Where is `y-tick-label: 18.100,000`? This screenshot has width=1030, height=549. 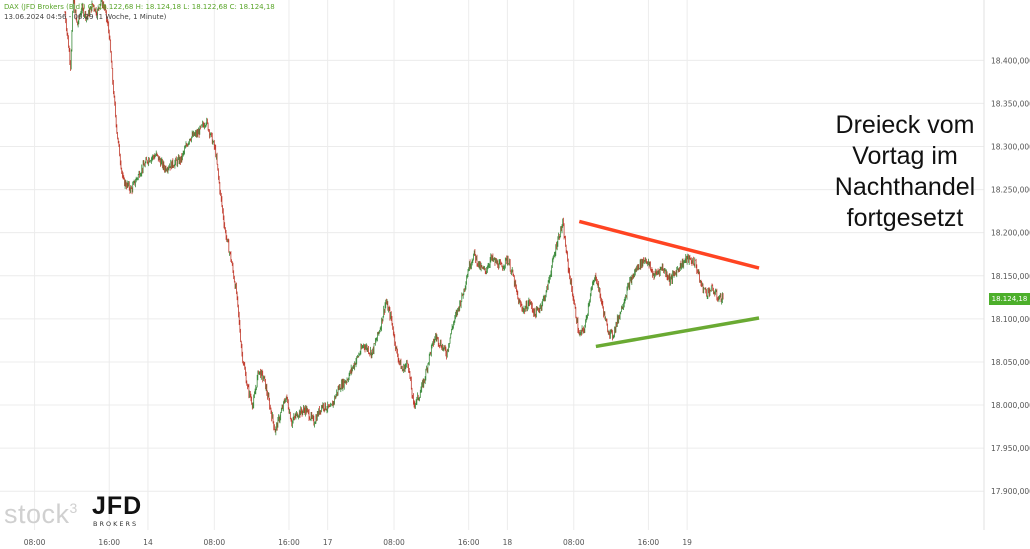 y-tick-label: 18.100,000 is located at coordinates (1010, 319).